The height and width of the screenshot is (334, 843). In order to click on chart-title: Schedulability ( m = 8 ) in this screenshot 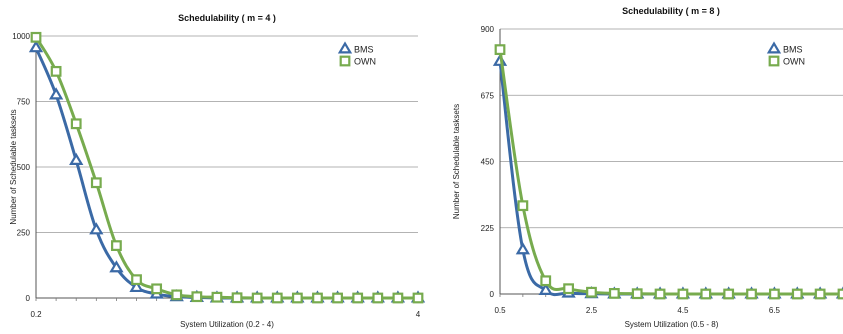, I will do `click(671, 11)`.